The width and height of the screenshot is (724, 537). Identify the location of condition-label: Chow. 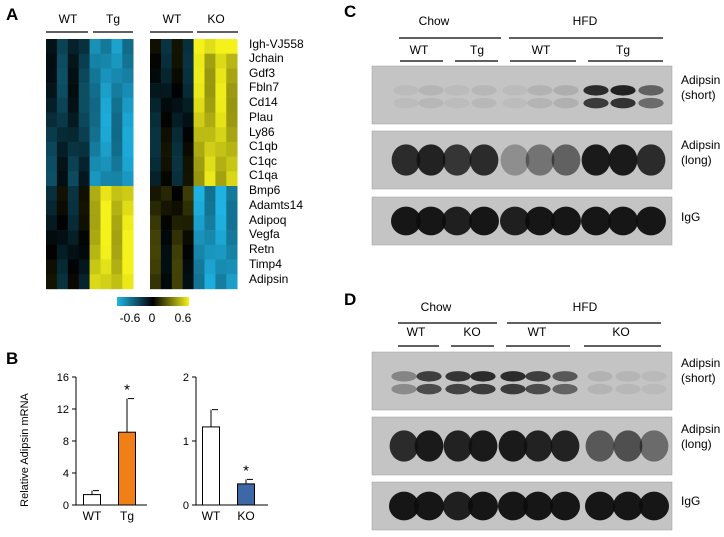
(436, 307).